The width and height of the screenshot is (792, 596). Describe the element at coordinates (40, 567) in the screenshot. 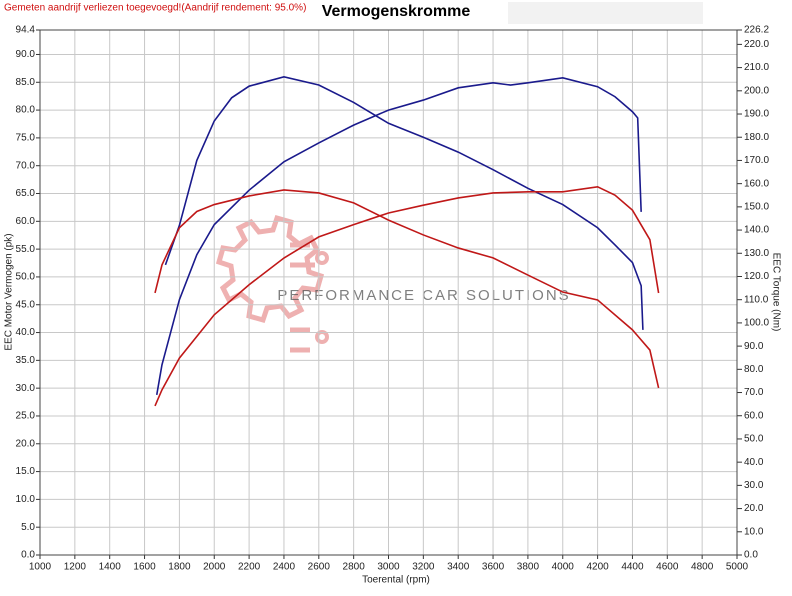

I see `x-tick-label: 1000` at that location.